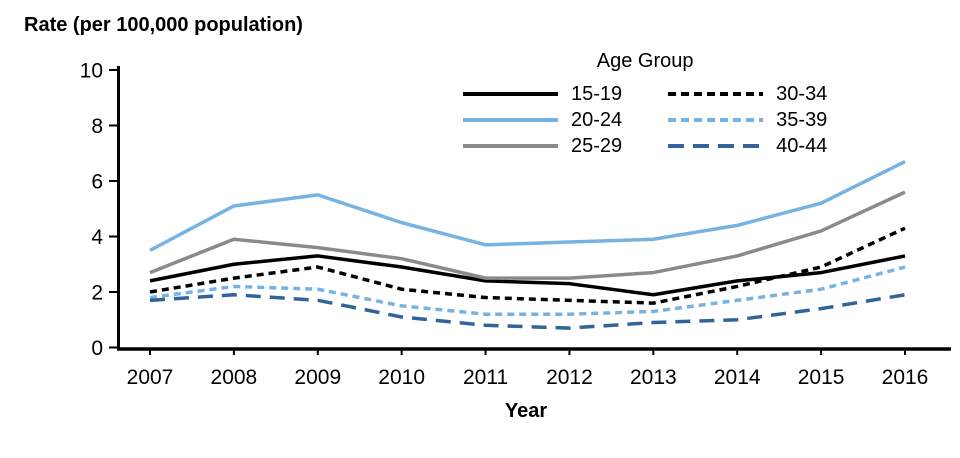 This screenshot has height=458, width=960. Describe the element at coordinates (597, 93) in the screenshot. I see `legend-label: 15-19` at that location.